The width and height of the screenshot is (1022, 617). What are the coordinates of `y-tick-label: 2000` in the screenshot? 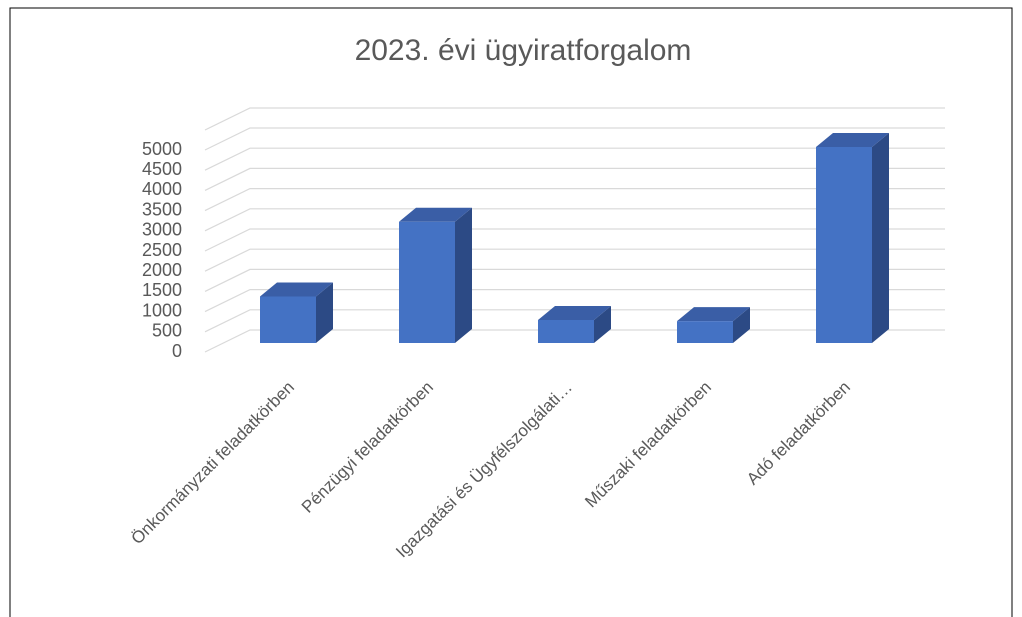 It's located at (162, 270).